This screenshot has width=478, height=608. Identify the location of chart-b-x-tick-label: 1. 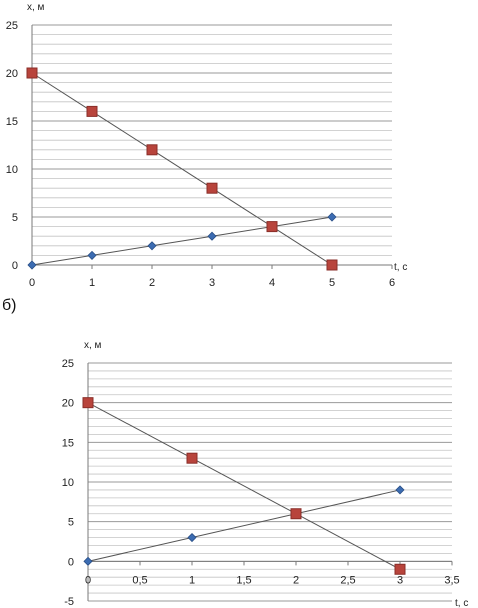
(192, 580).